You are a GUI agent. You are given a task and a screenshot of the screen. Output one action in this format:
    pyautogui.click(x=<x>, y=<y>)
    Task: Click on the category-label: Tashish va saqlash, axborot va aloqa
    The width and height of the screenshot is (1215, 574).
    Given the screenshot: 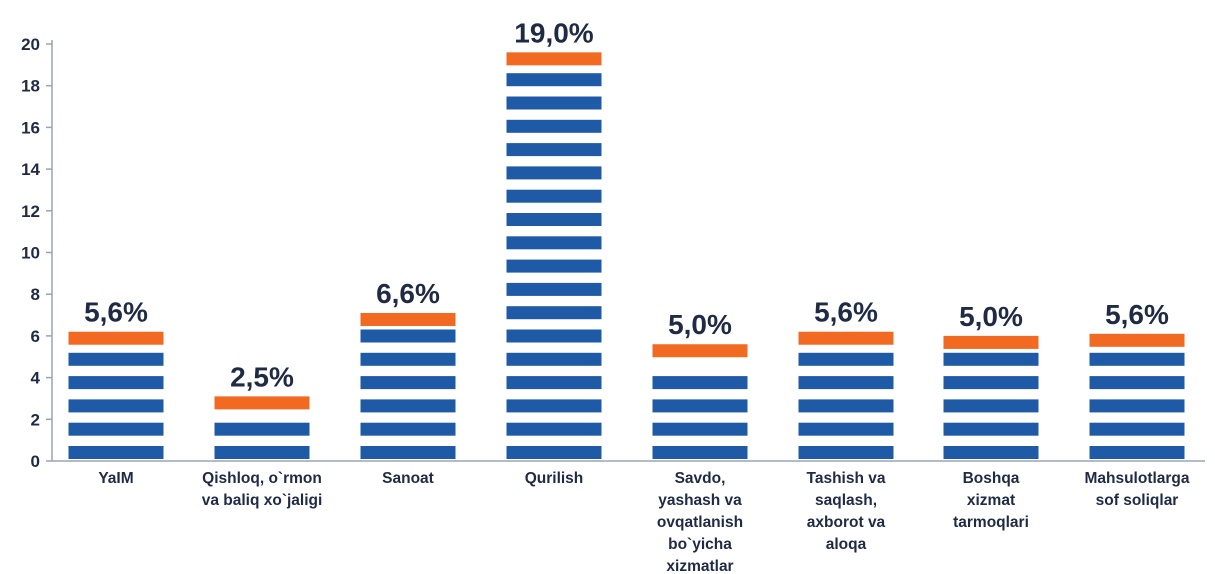 What is the action you would take?
    pyautogui.click(x=846, y=511)
    